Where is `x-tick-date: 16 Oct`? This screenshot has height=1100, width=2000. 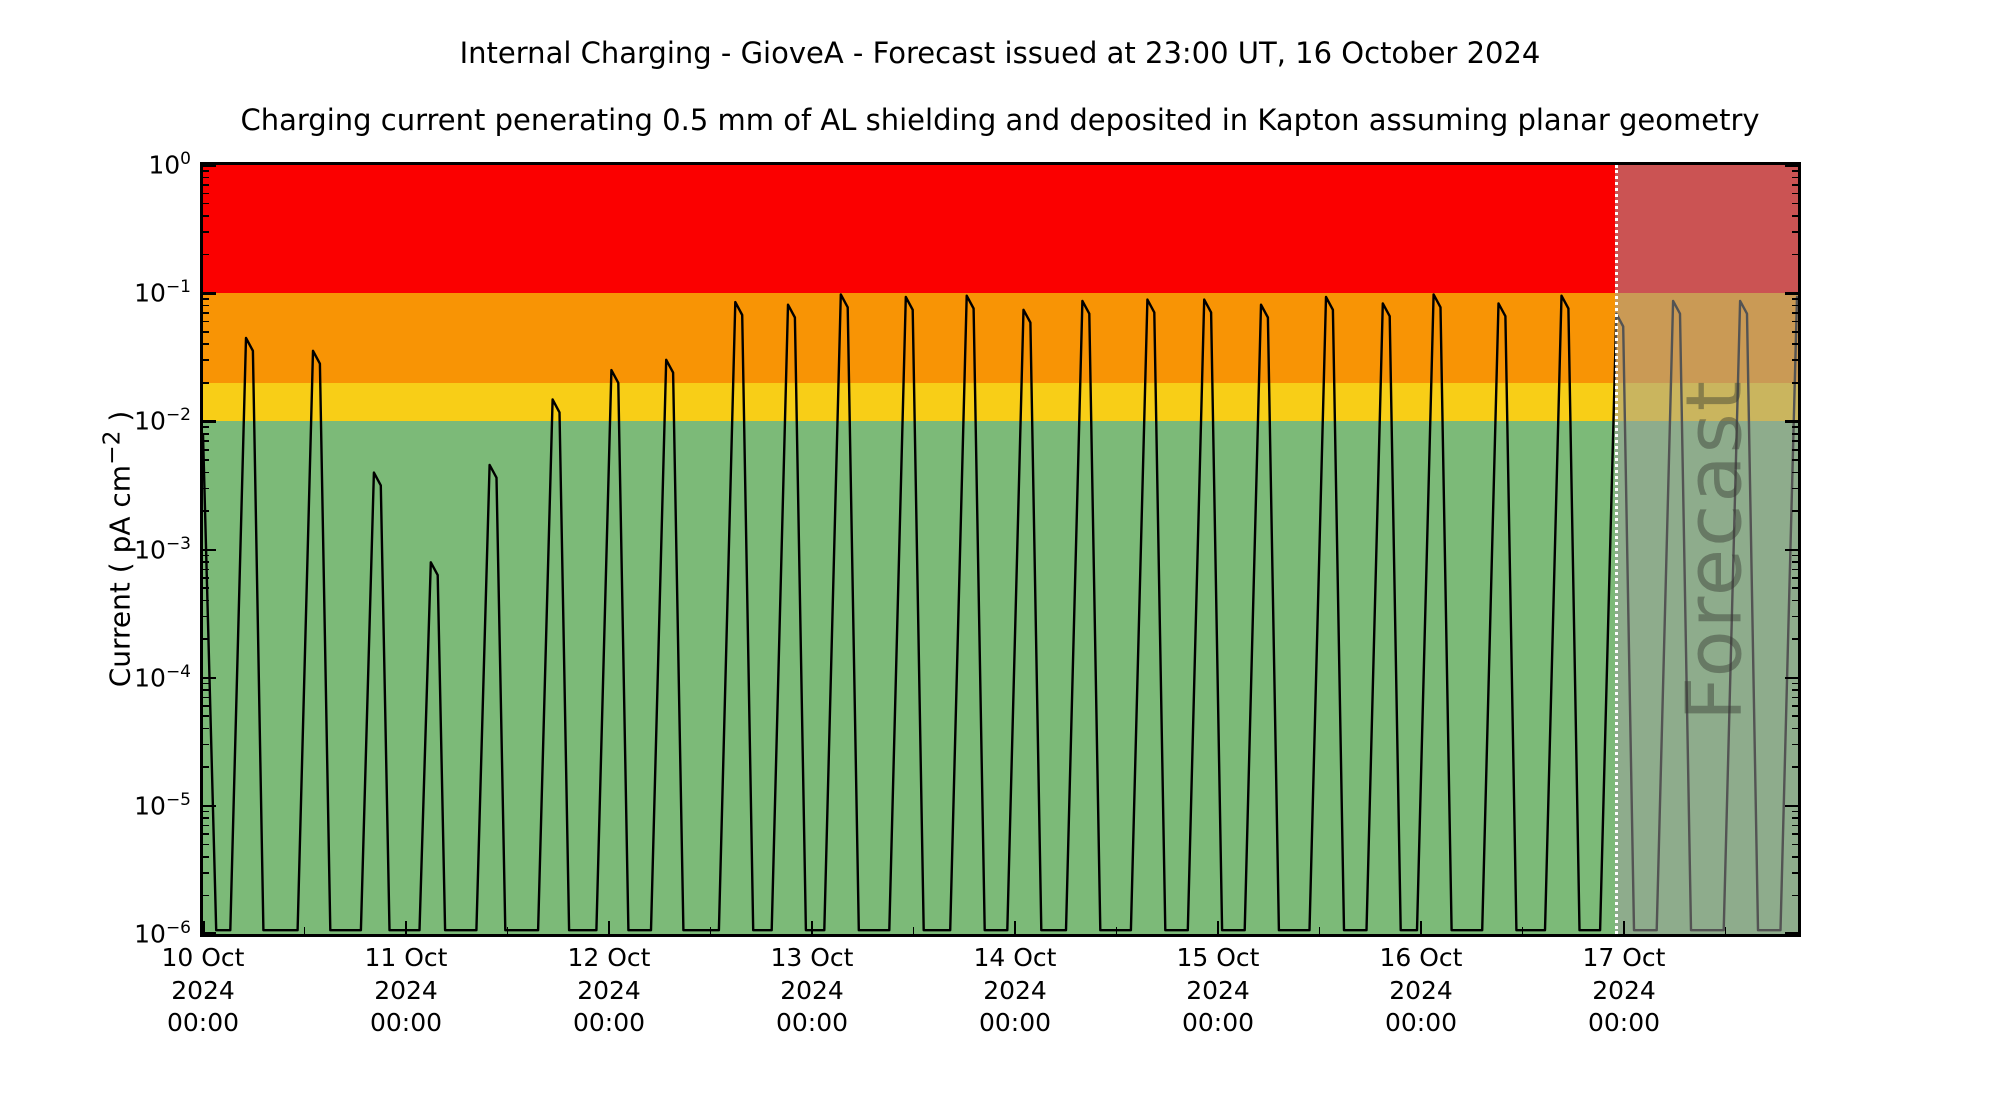 x-tick-date: 16 Oct is located at coordinates (1421, 957).